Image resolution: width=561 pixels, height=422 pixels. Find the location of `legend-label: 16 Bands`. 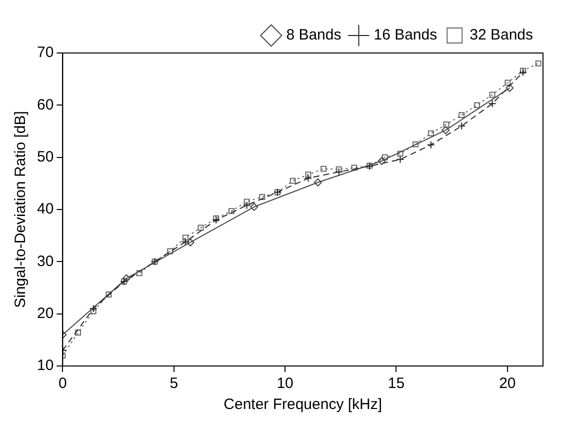

legend-label: 16 Bands is located at coordinates (406, 35).